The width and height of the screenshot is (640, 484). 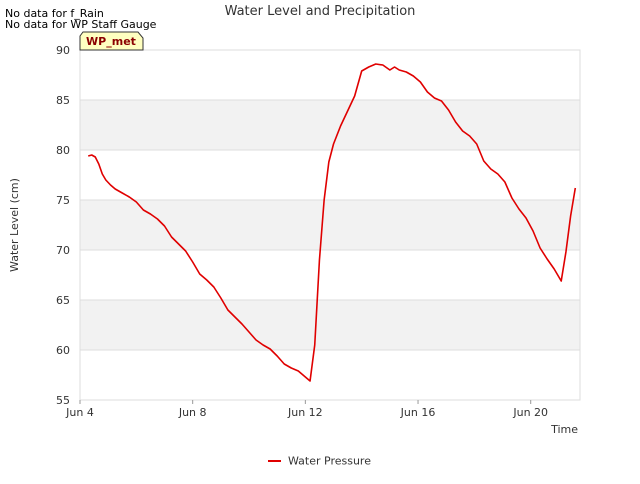 What do you see at coordinates (192, 412) in the screenshot?
I see `x-tick-label-jun-8: Jun 8` at bounding box center [192, 412].